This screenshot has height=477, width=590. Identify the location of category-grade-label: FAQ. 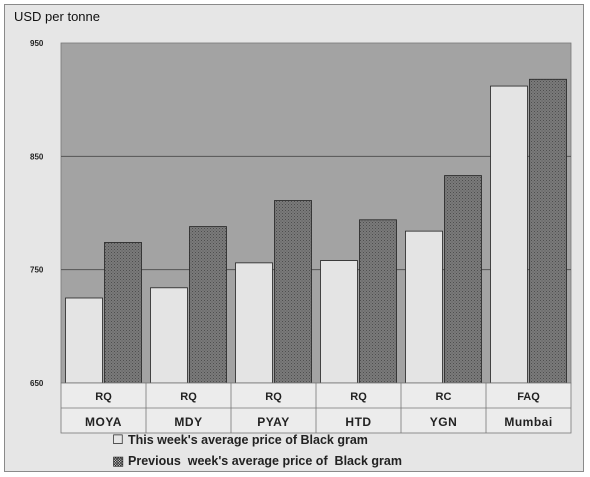
(528, 397).